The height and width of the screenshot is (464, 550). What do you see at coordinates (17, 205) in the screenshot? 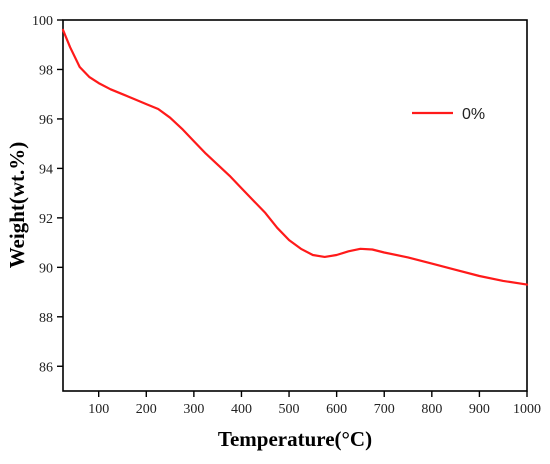
I see `y-axis-title: Weight(wt.%)` at bounding box center [17, 205].